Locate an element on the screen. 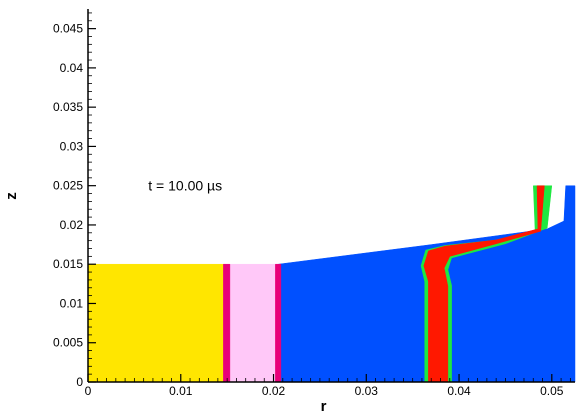 Image resolution: width=581 pixels, height=415 pixels. x-tick-label: 0 is located at coordinates (88, 391).